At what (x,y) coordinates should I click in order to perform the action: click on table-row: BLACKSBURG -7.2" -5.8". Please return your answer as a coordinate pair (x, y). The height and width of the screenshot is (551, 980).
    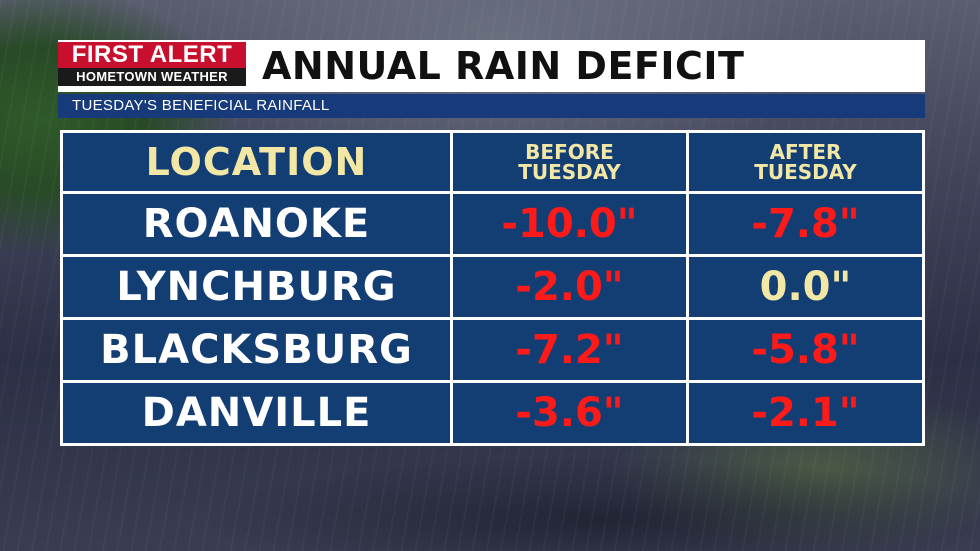
    Looking at the image, I should click on (492, 350).